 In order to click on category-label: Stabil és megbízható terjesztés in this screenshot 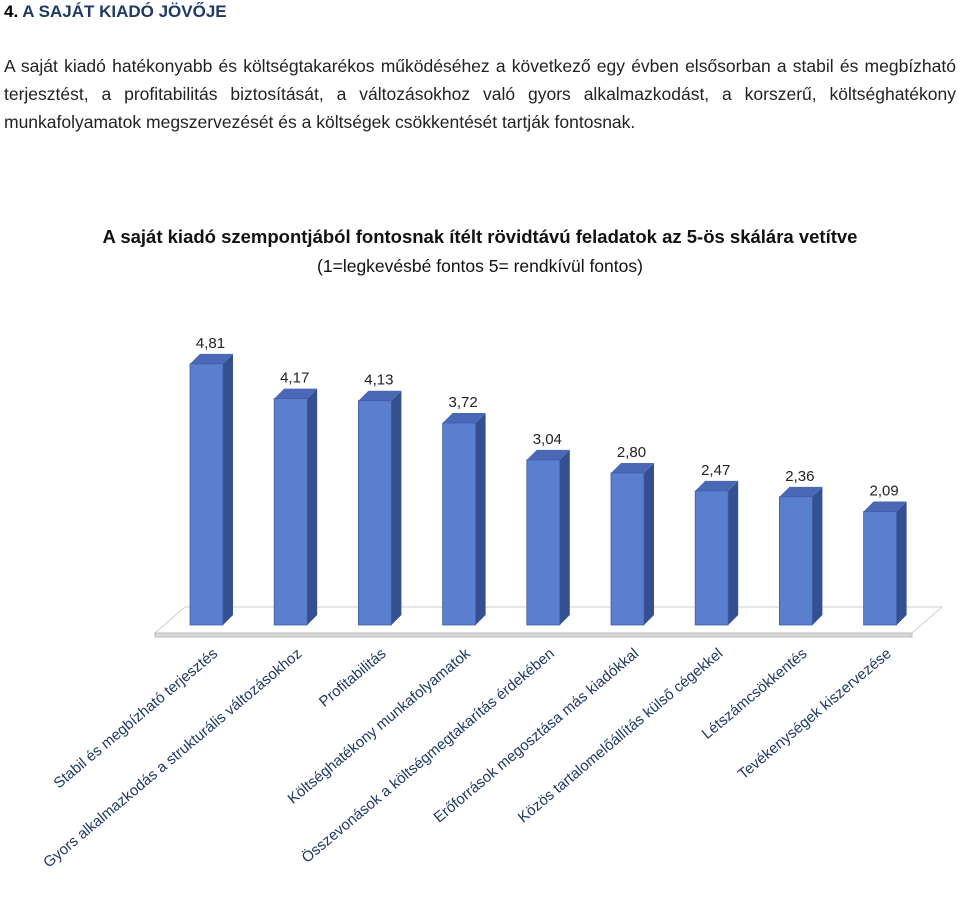, I will do `click(135, 718)`.